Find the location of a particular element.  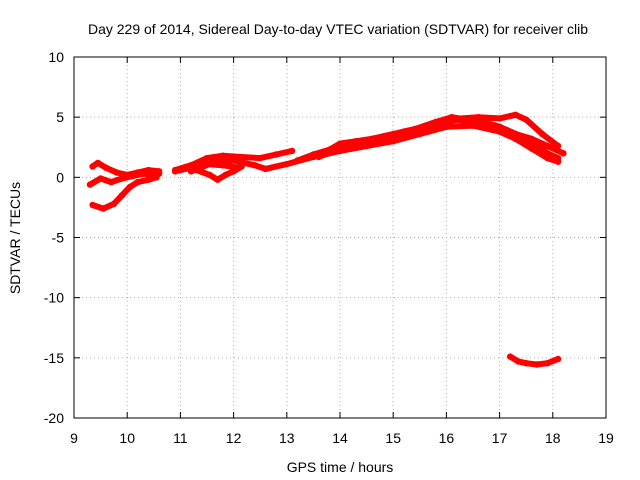

x-tick-label: 13 is located at coordinates (287, 438).